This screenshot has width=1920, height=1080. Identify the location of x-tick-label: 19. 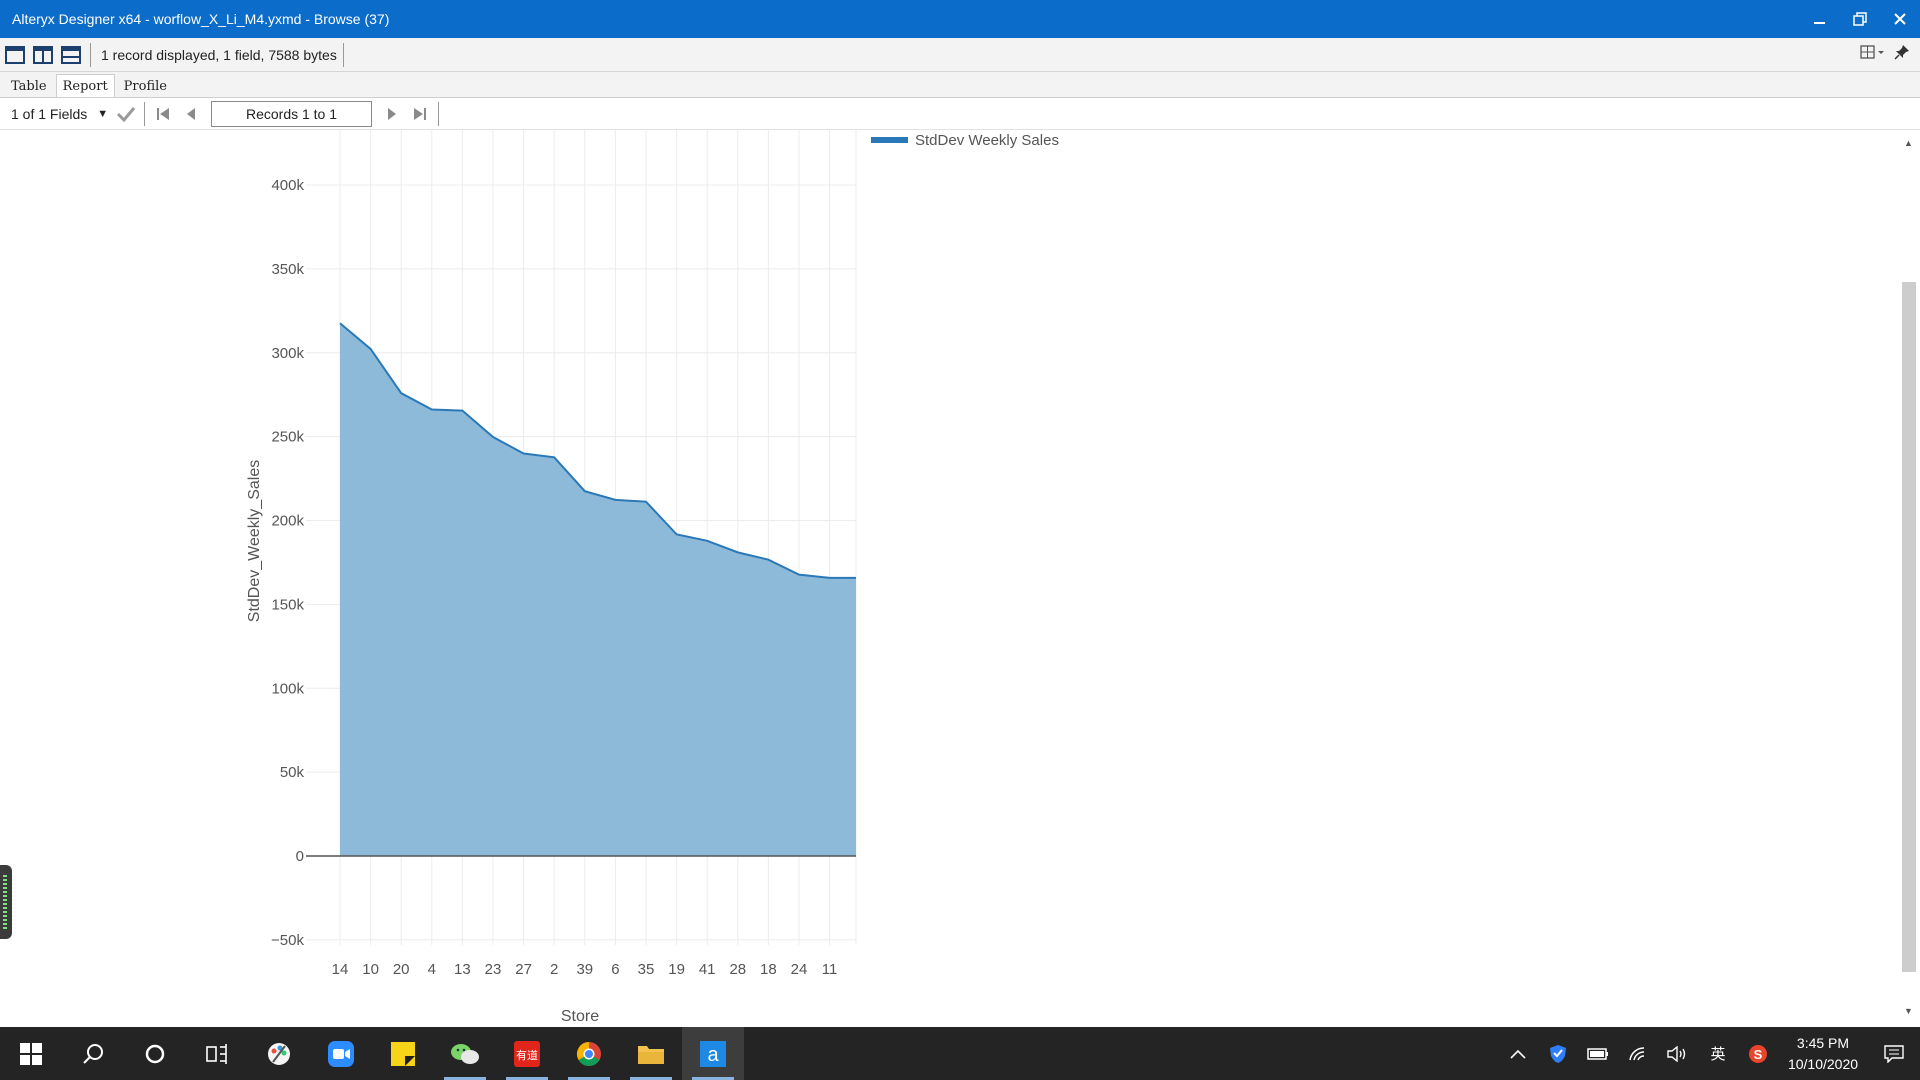
(676, 969).